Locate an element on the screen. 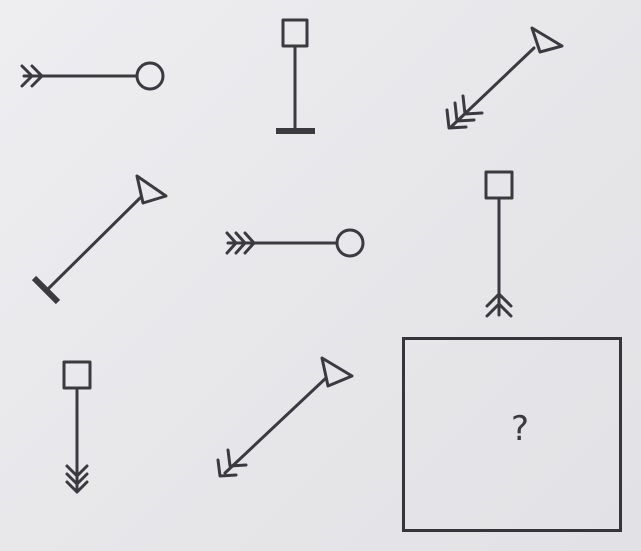 Image resolution: width=641 pixels, height=551 pixels. figure-square-triple-chevron-vertical is located at coordinates (77, 427).